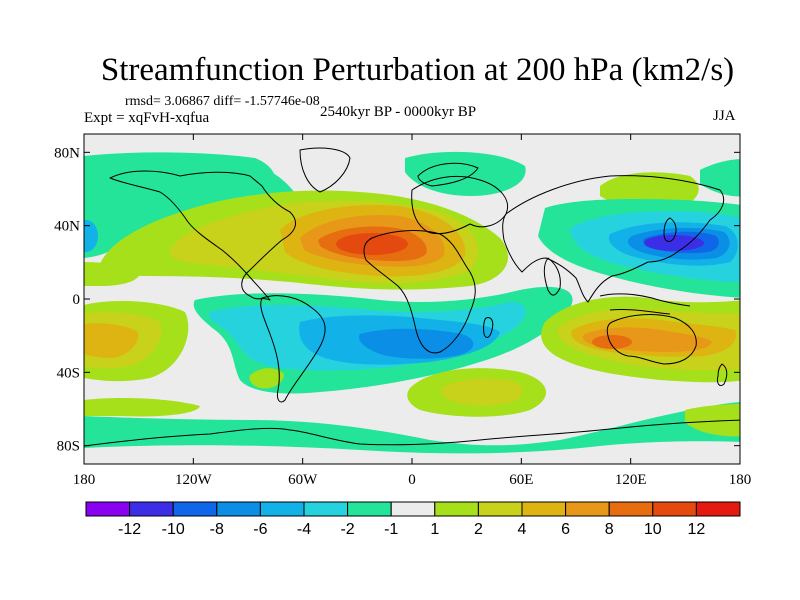 This screenshot has height=600, width=800. What do you see at coordinates (448, 174) in the screenshot?
I see `coast-scandinavia` at bounding box center [448, 174].